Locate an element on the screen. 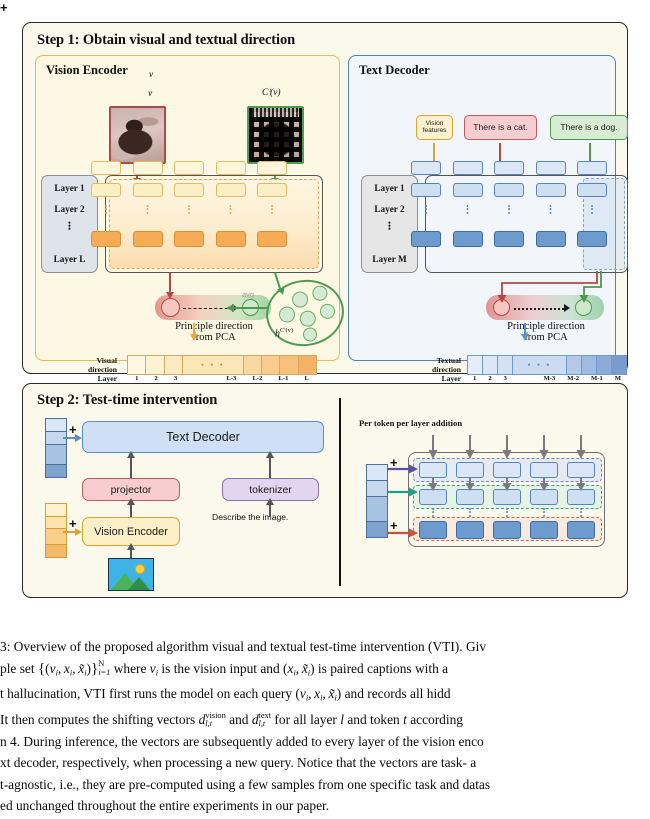 This screenshot has height=819, width=650. vision-layer-2-label: Layer 2 is located at coordinates (69, 209).